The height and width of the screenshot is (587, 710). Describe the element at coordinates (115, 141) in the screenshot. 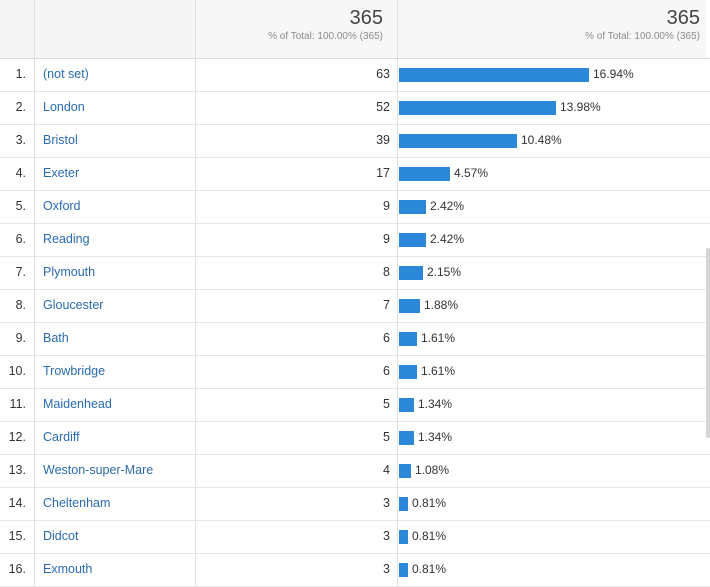

I see `row-city-cell: Bristol` at that location.